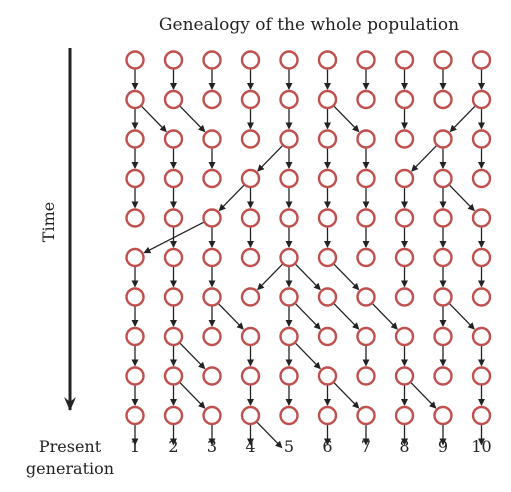 The width and height of the screenshot is (511, 492). I want to click on individual-label: 5, so click(289, 446).